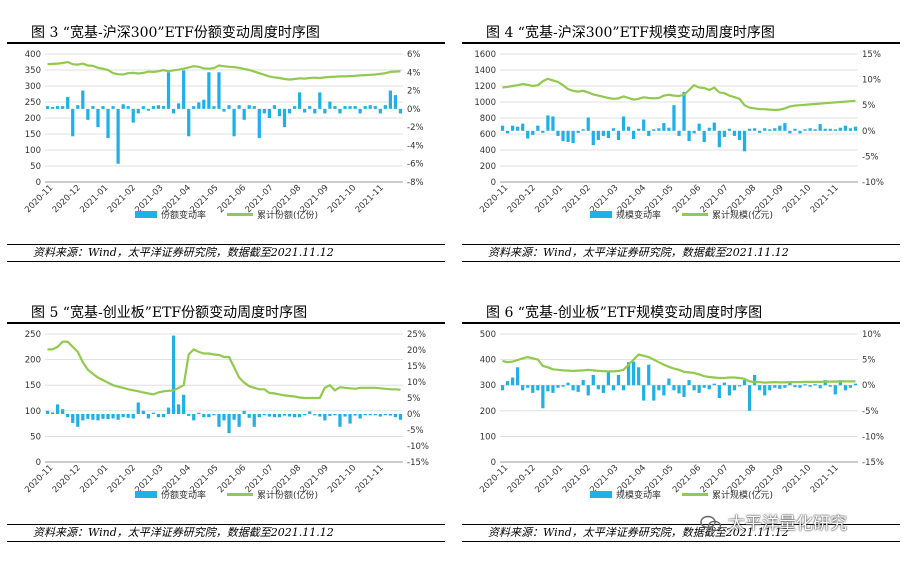 The height and width of the screenshot is (563, 915). Describe the element at coordinates (415, 431) in the screenshot. I see `y-tick-label-right: -5%` at that location.